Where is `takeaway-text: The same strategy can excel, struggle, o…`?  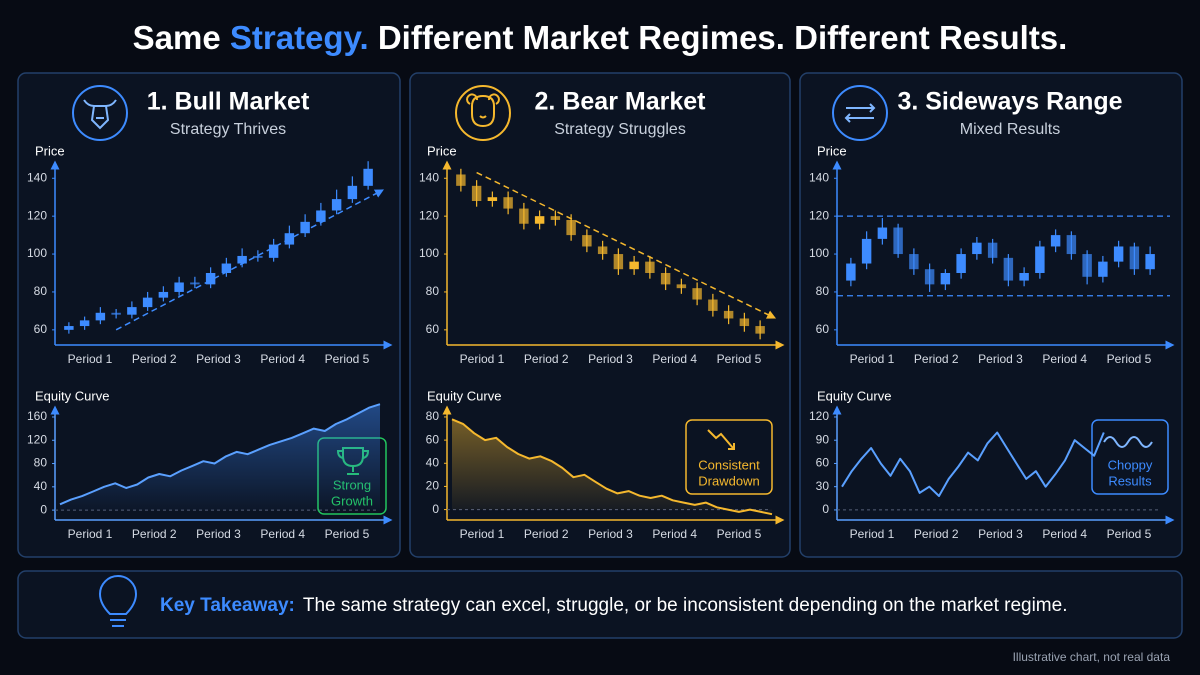 takeaway-text: The same strategy can excel, struggle, o… is located at coordinates (685, 605).